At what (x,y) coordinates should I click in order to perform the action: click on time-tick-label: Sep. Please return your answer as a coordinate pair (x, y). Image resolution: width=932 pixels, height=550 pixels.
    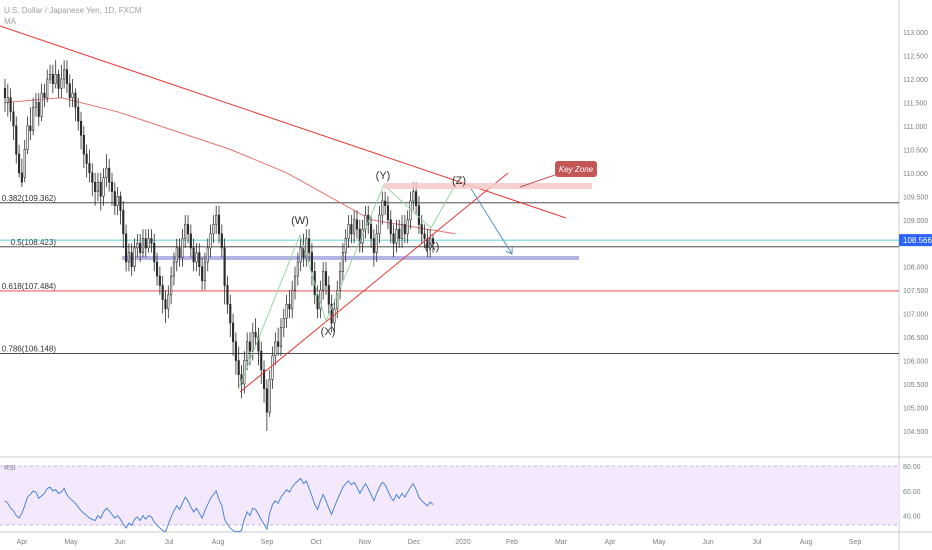
    Looking at the image, I should click on (855, 542).